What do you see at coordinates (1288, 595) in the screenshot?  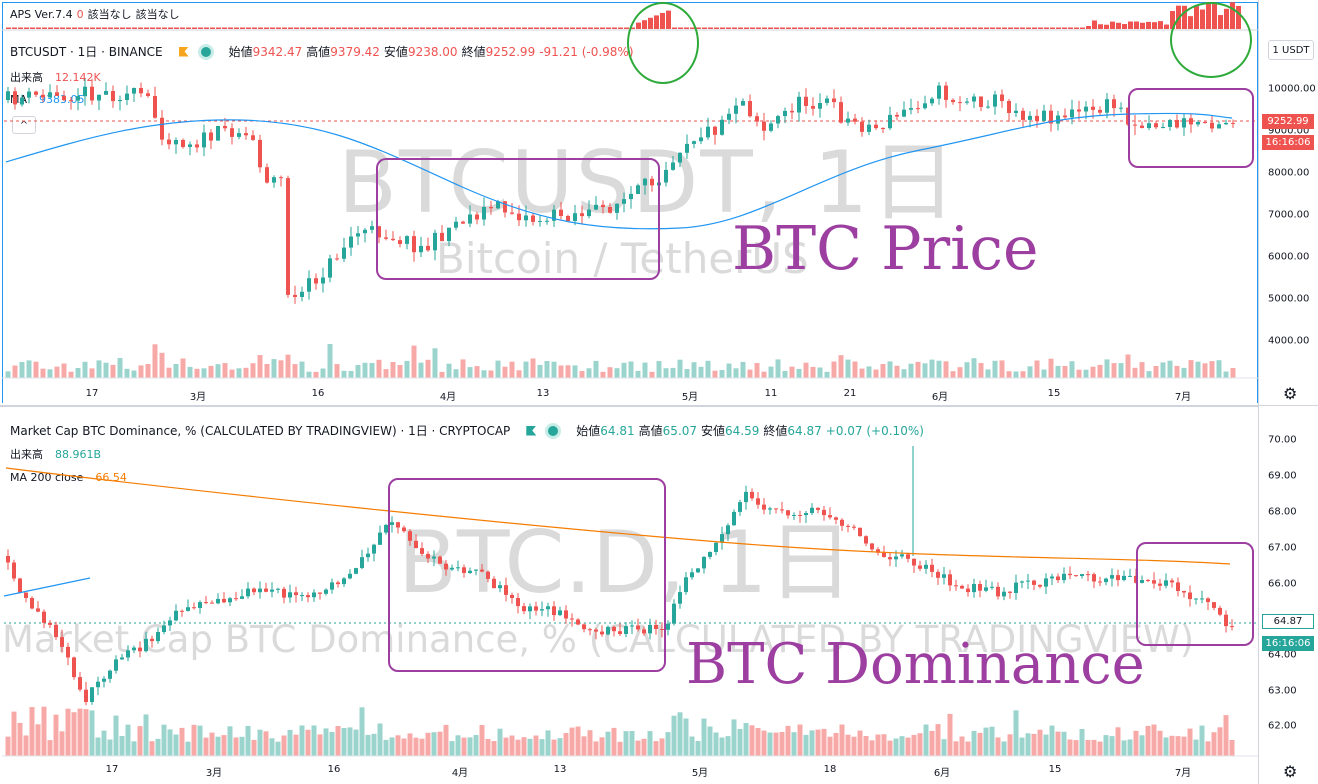 I see `dominance-scale` at bounding box center [1288, 595].